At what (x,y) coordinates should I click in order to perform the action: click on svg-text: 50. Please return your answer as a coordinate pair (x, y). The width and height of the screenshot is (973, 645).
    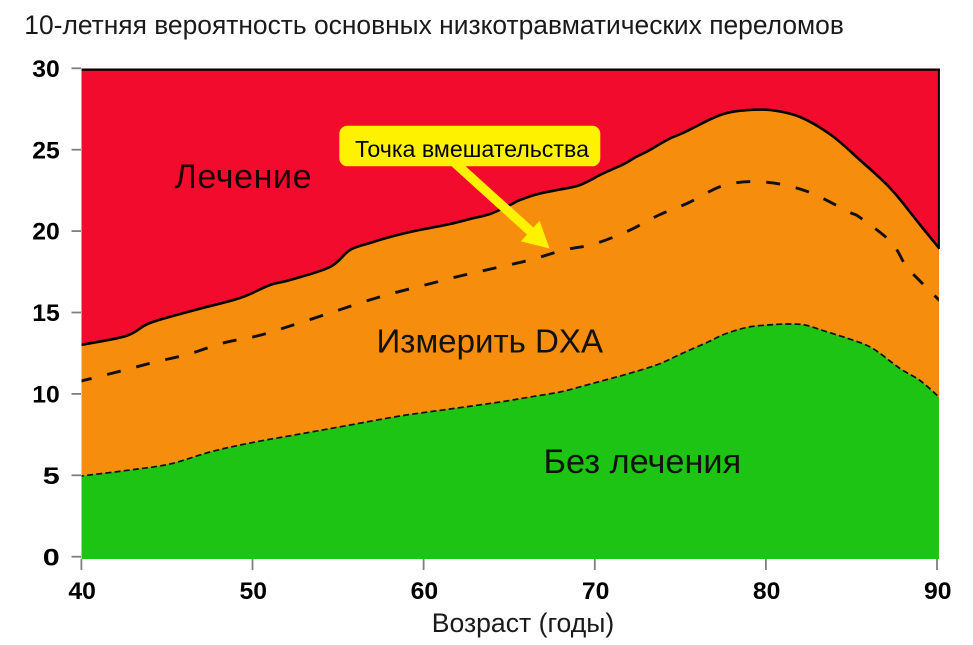
    Looking at the image, I should click on (254, 591).